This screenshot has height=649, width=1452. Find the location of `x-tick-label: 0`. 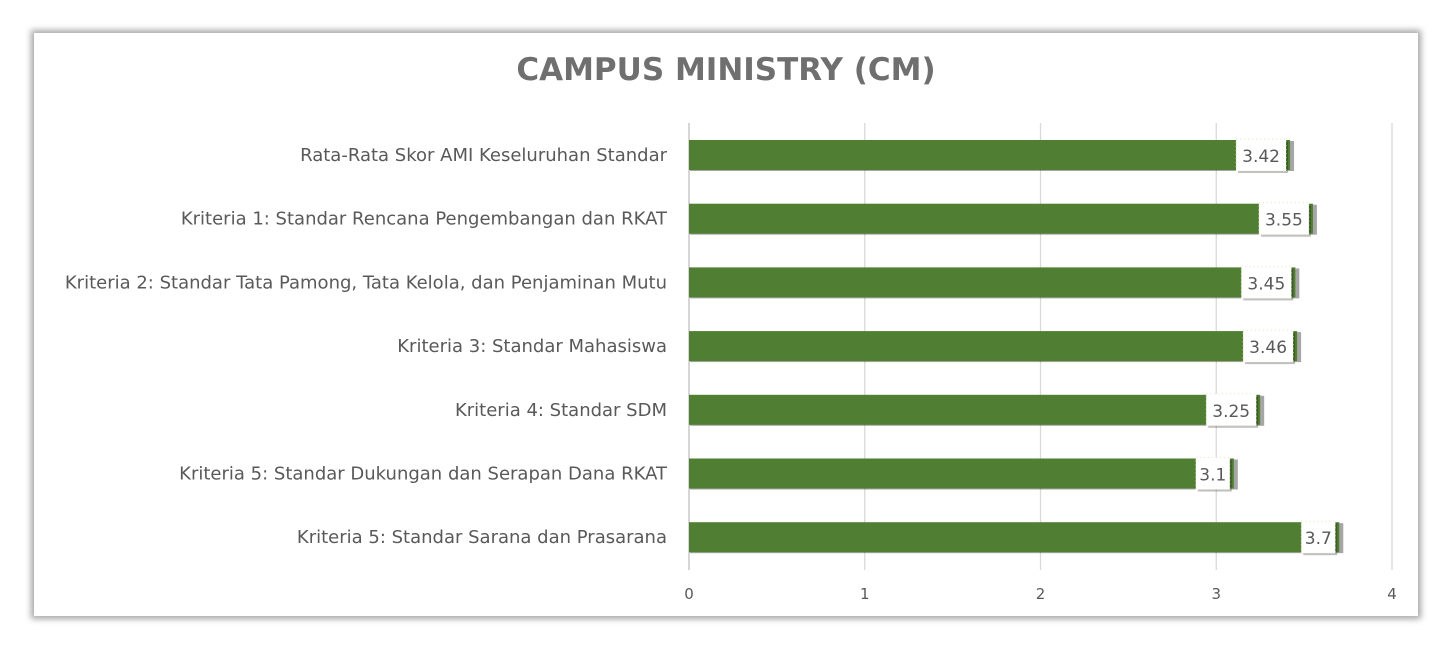

x-tick-label: 0 is located at coordinates (689, 594).